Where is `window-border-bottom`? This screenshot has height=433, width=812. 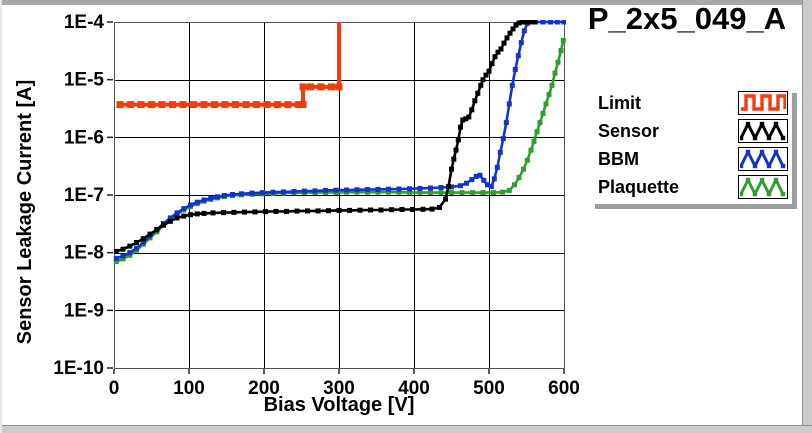
window-border-bottom is located at coordinates (406, 429).